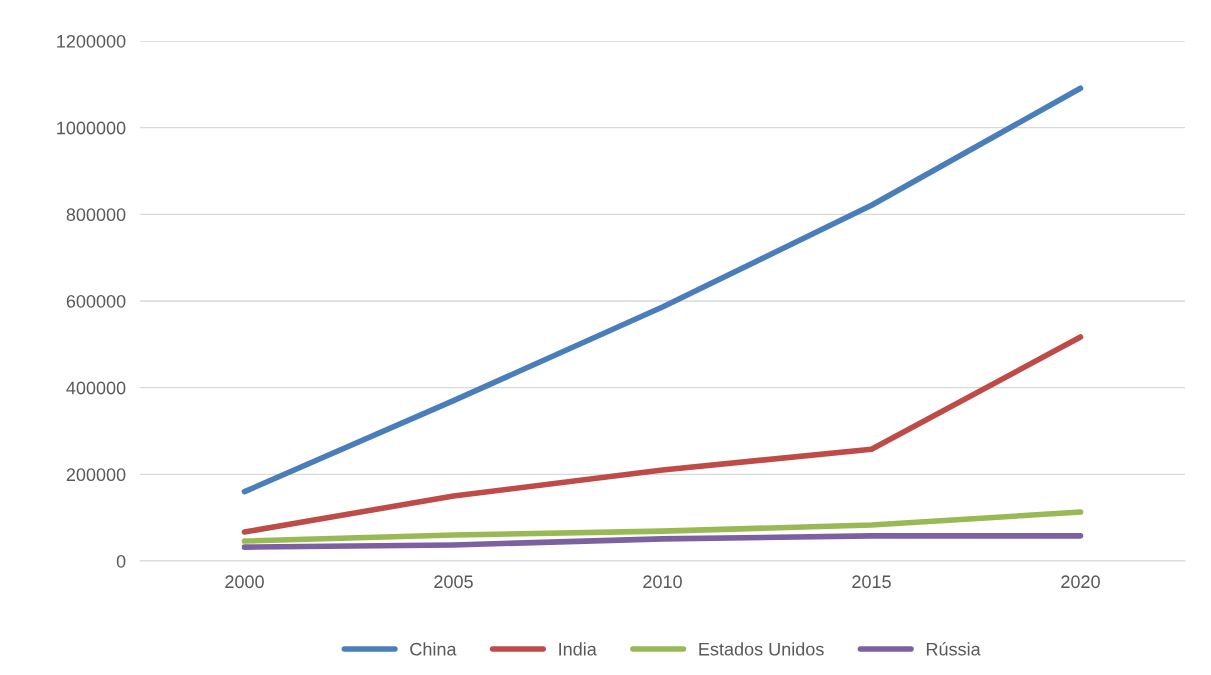 The height and width of the screenshot is (675, 1211). Describe the element at coordinates (96, 215) in the screenshot. I see `y-tick-label: 800000` at that location.